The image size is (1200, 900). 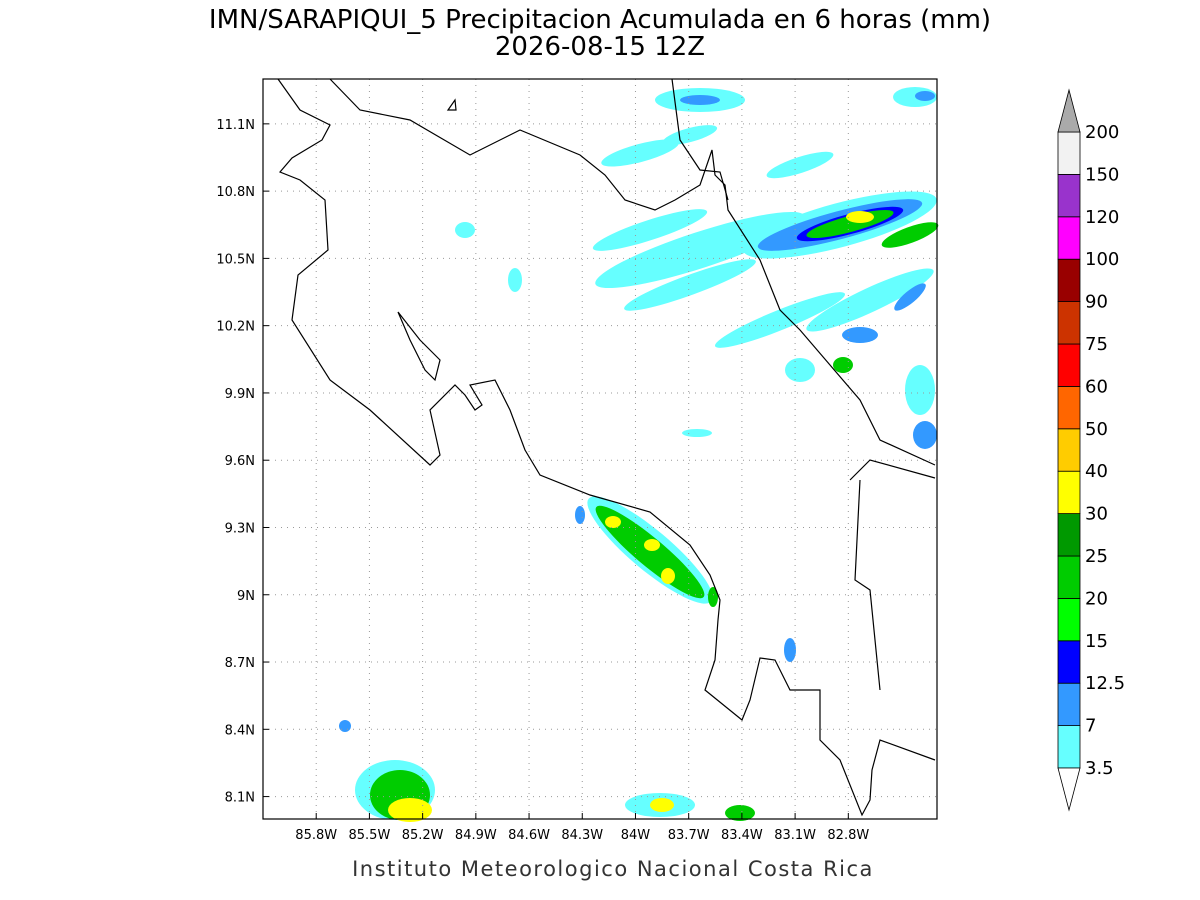 What do you see at coordinates (240, 461) in the screenshot?
I see `y-tick-label: 9.6N` at bounding box center [240, 461].